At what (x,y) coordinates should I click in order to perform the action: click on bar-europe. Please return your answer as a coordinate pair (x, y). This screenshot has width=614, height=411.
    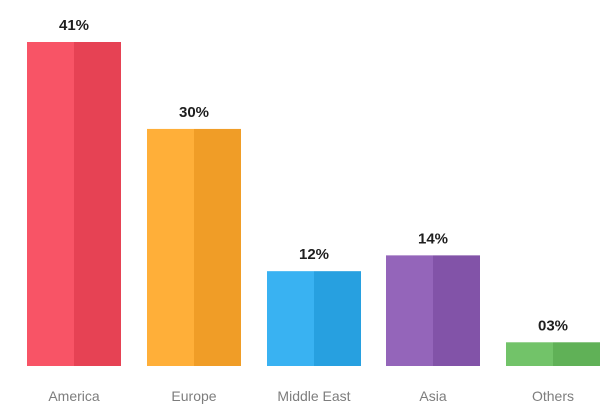
    Looking at the image, I should click on (194, 247).